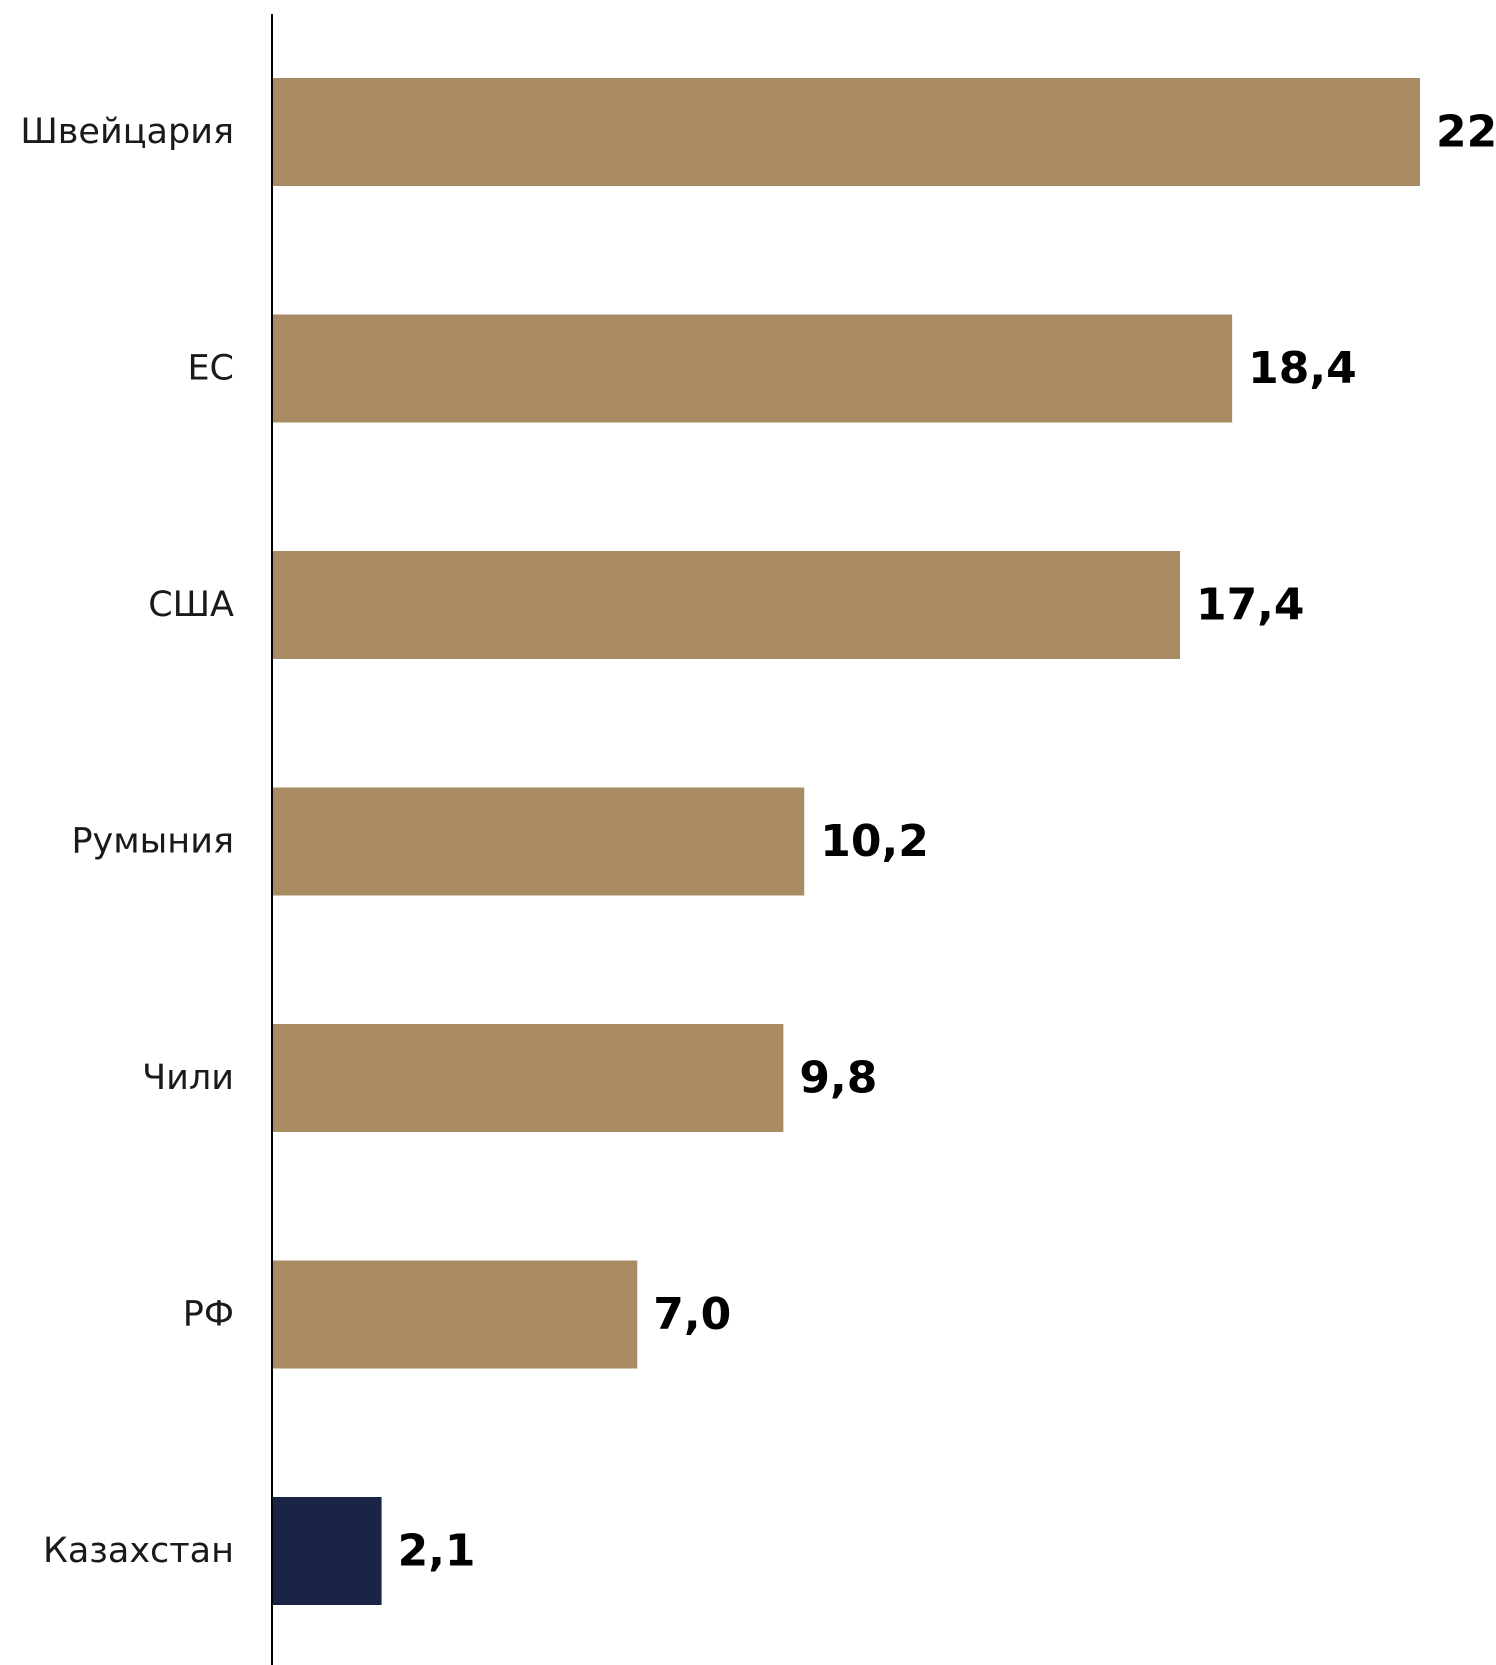 This screenshot has width=1496, height=1665. What do you see at coordinates (1302, 368) in the screenshot?
I see `value-label: 18,4` at bounding box center [1302, 368].